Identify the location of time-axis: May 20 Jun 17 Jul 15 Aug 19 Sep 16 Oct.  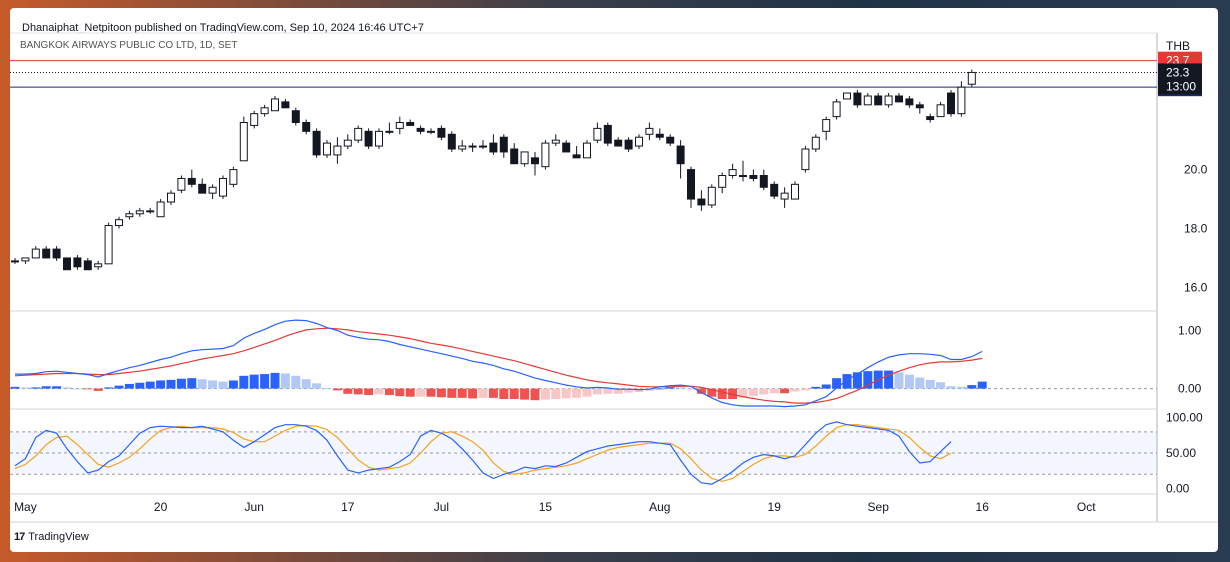
(555, 507).